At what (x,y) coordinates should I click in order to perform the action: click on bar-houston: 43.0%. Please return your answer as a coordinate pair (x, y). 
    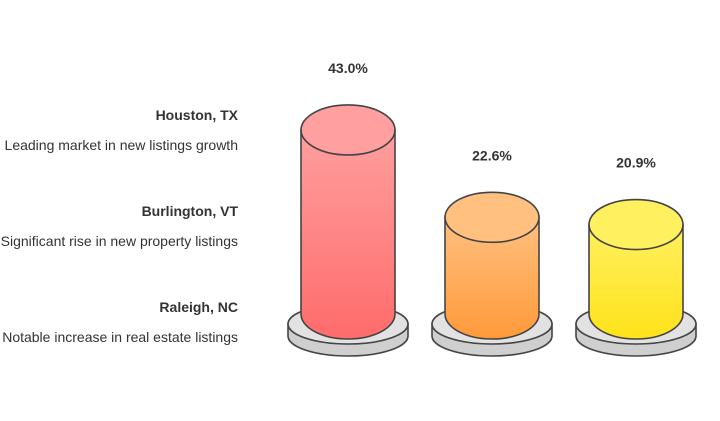
    Looking at the image, I should click on (348, 208).